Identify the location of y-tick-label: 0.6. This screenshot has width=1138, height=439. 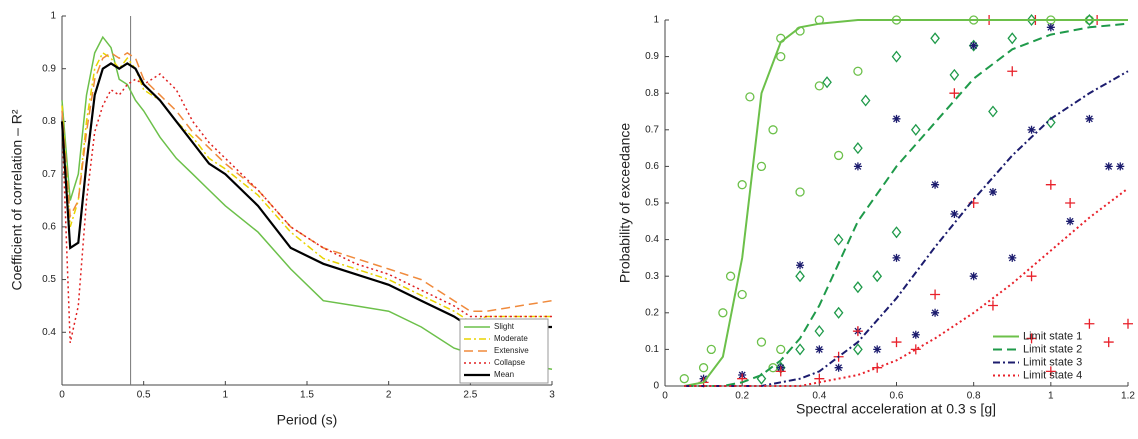
(49, 226).